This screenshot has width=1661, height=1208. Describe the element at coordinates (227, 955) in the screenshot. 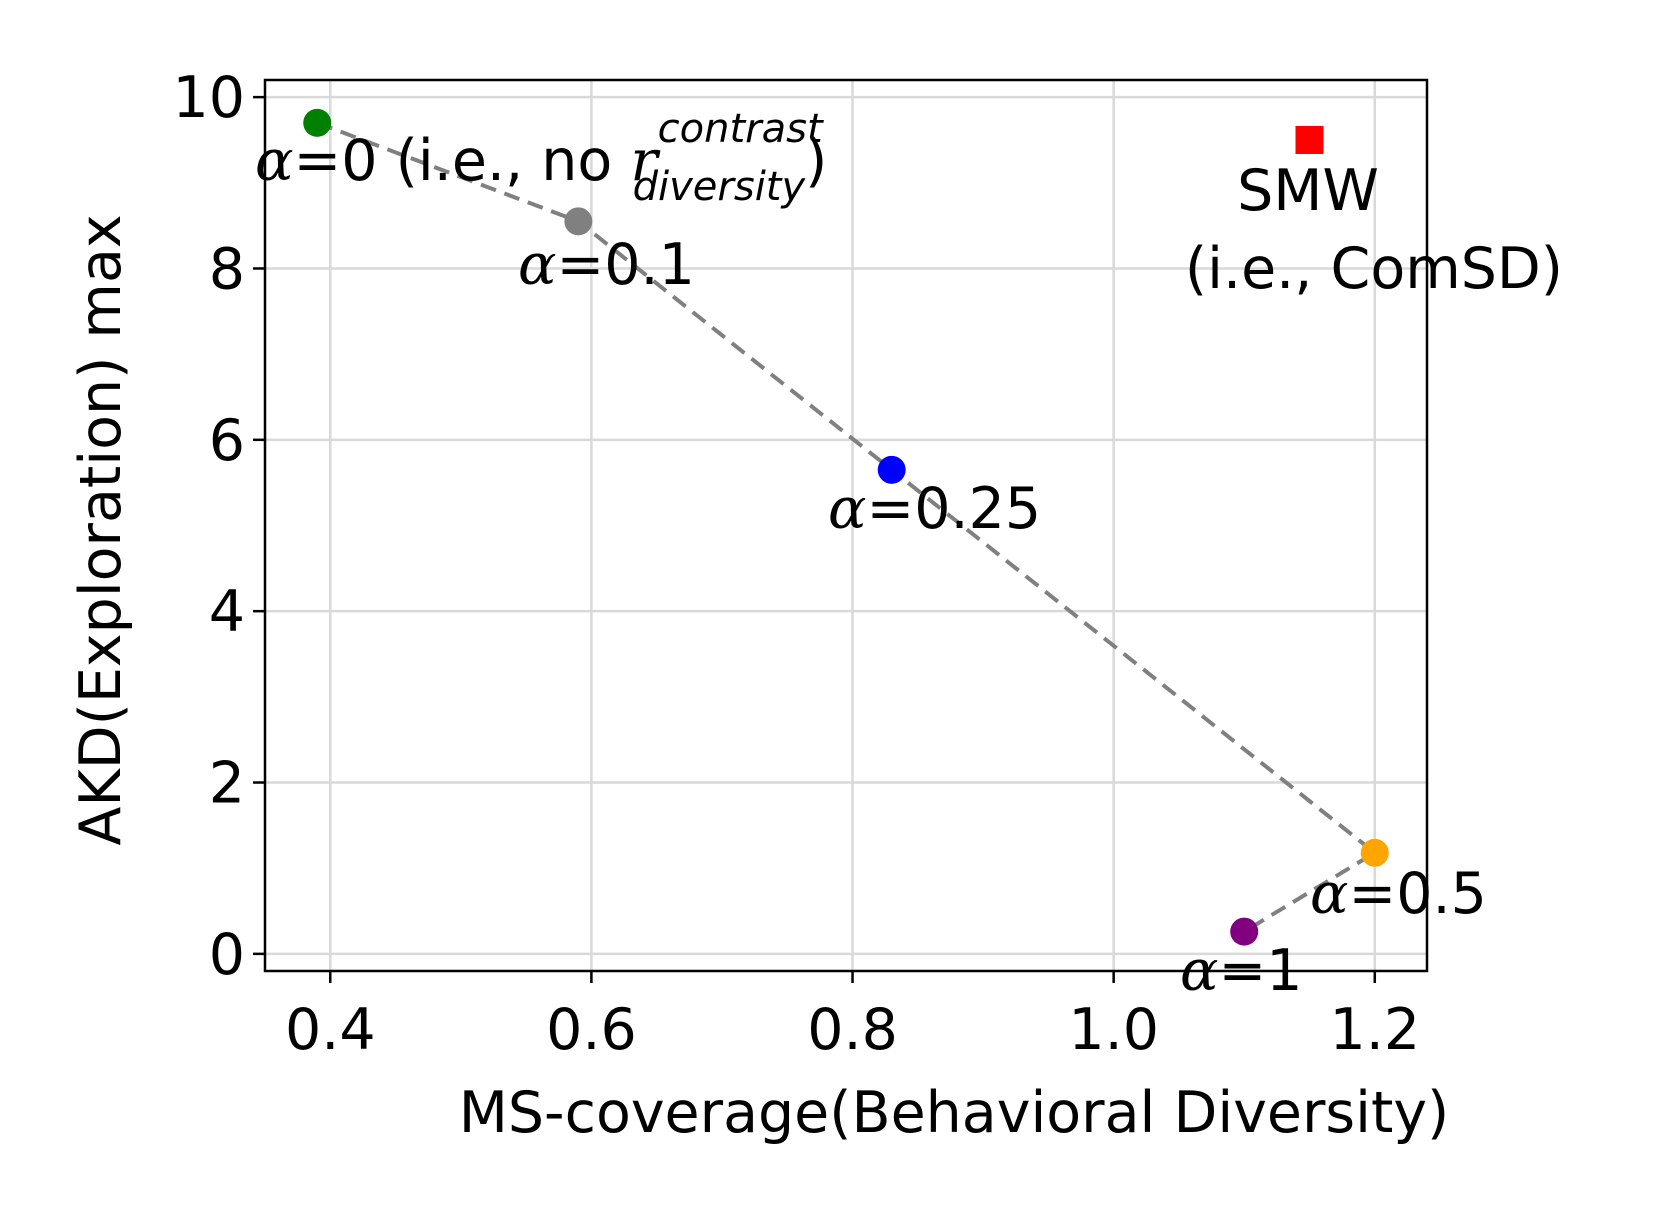

I see `y-tick-label: 0` at that location.